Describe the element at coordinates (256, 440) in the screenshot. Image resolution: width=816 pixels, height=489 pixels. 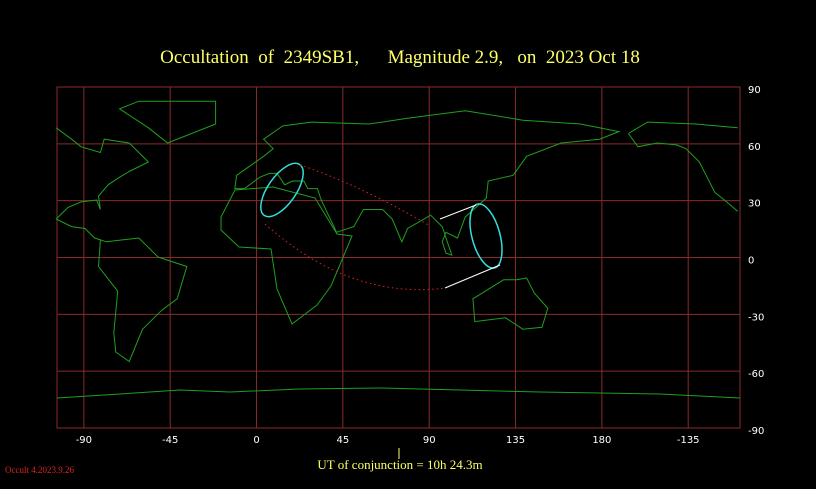
I see `x-tick-label: 0` at that location.